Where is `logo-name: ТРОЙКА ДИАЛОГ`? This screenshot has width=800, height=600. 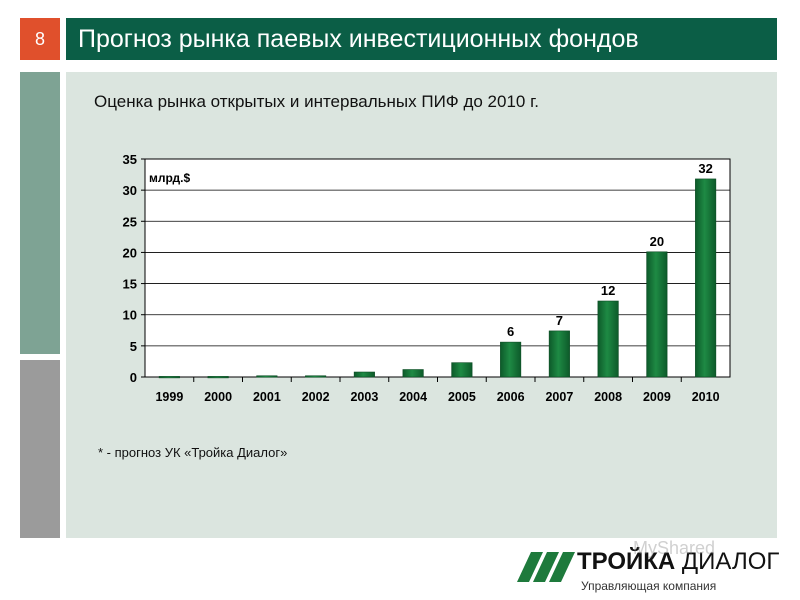 logo-name: ТРОЙКА ДИАЛОГ is located at coordinates (678, 562).